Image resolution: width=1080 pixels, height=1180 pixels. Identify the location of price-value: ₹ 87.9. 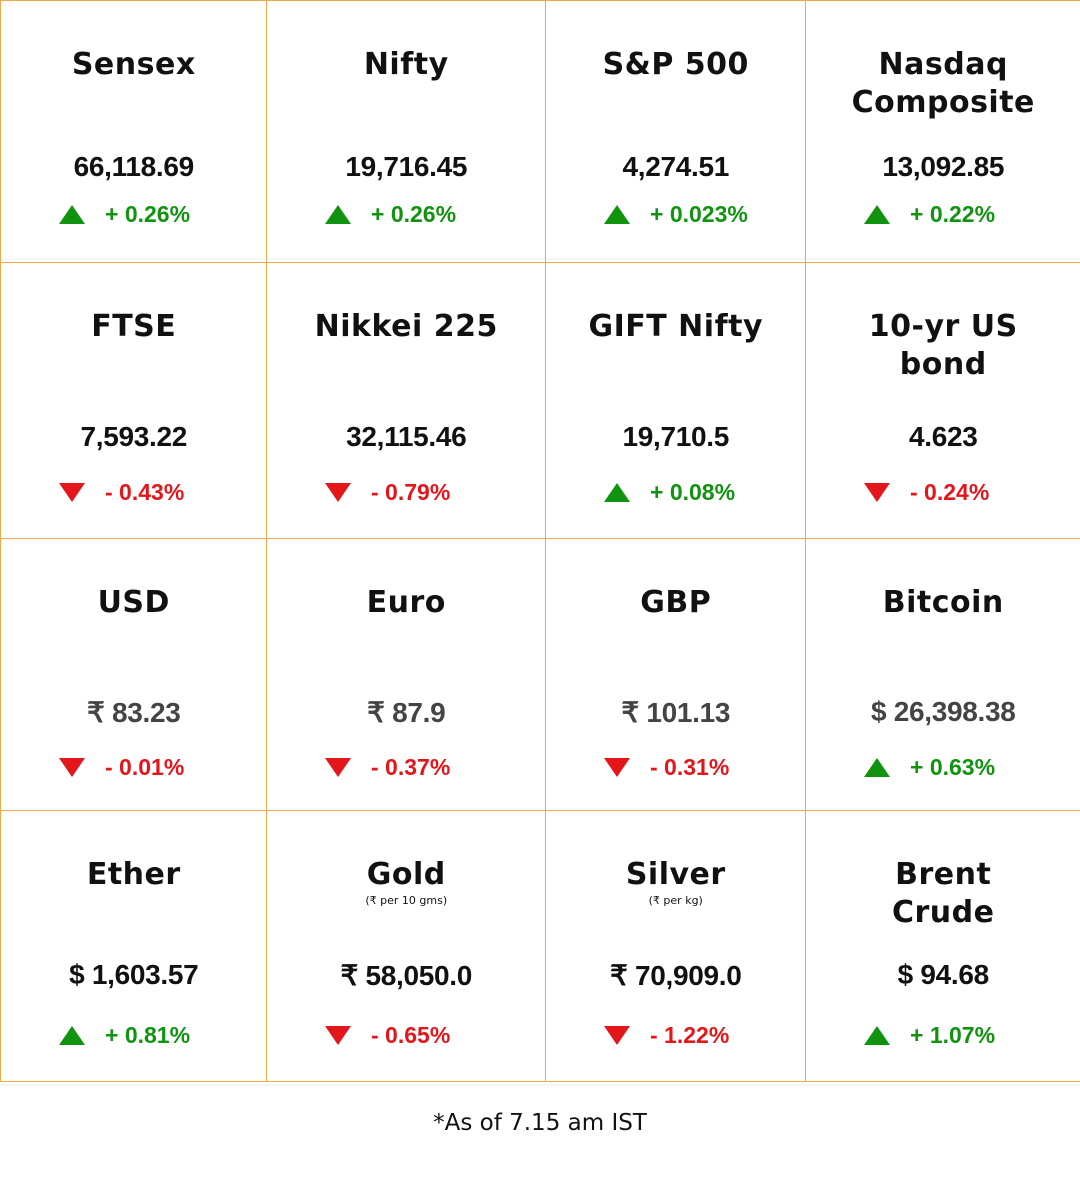
(406, 712).